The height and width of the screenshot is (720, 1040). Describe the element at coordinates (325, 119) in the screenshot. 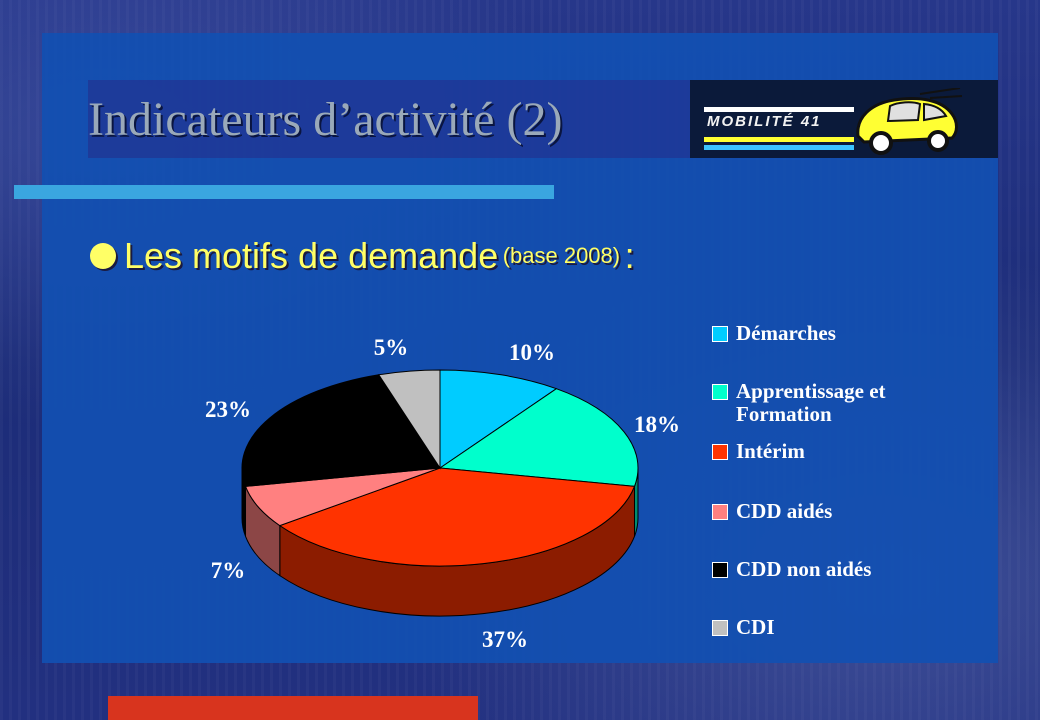

I see `page-title: Indicateurs d’activité (2)` at that location.